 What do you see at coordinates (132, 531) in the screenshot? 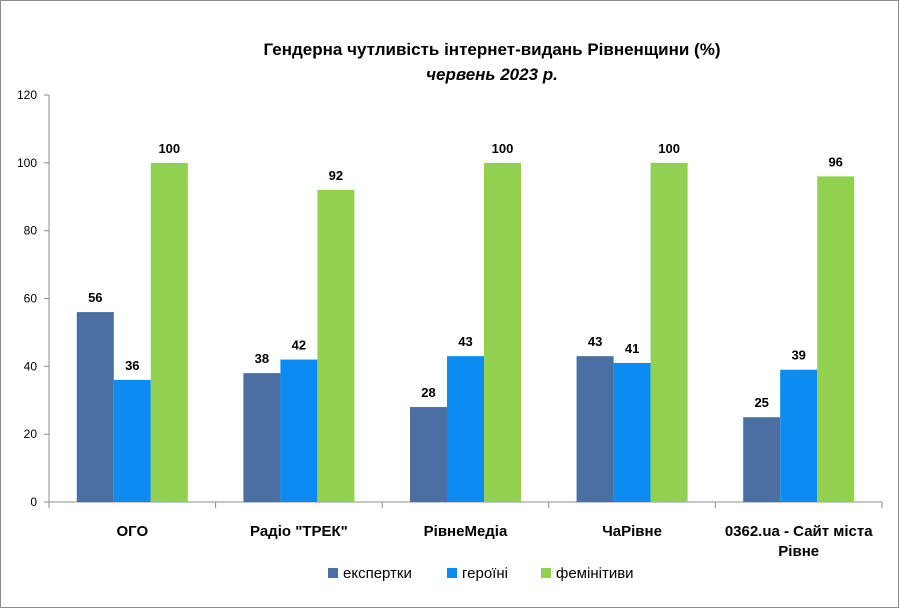
I see `category-label: ОГО` at bounding box center [132, 531].